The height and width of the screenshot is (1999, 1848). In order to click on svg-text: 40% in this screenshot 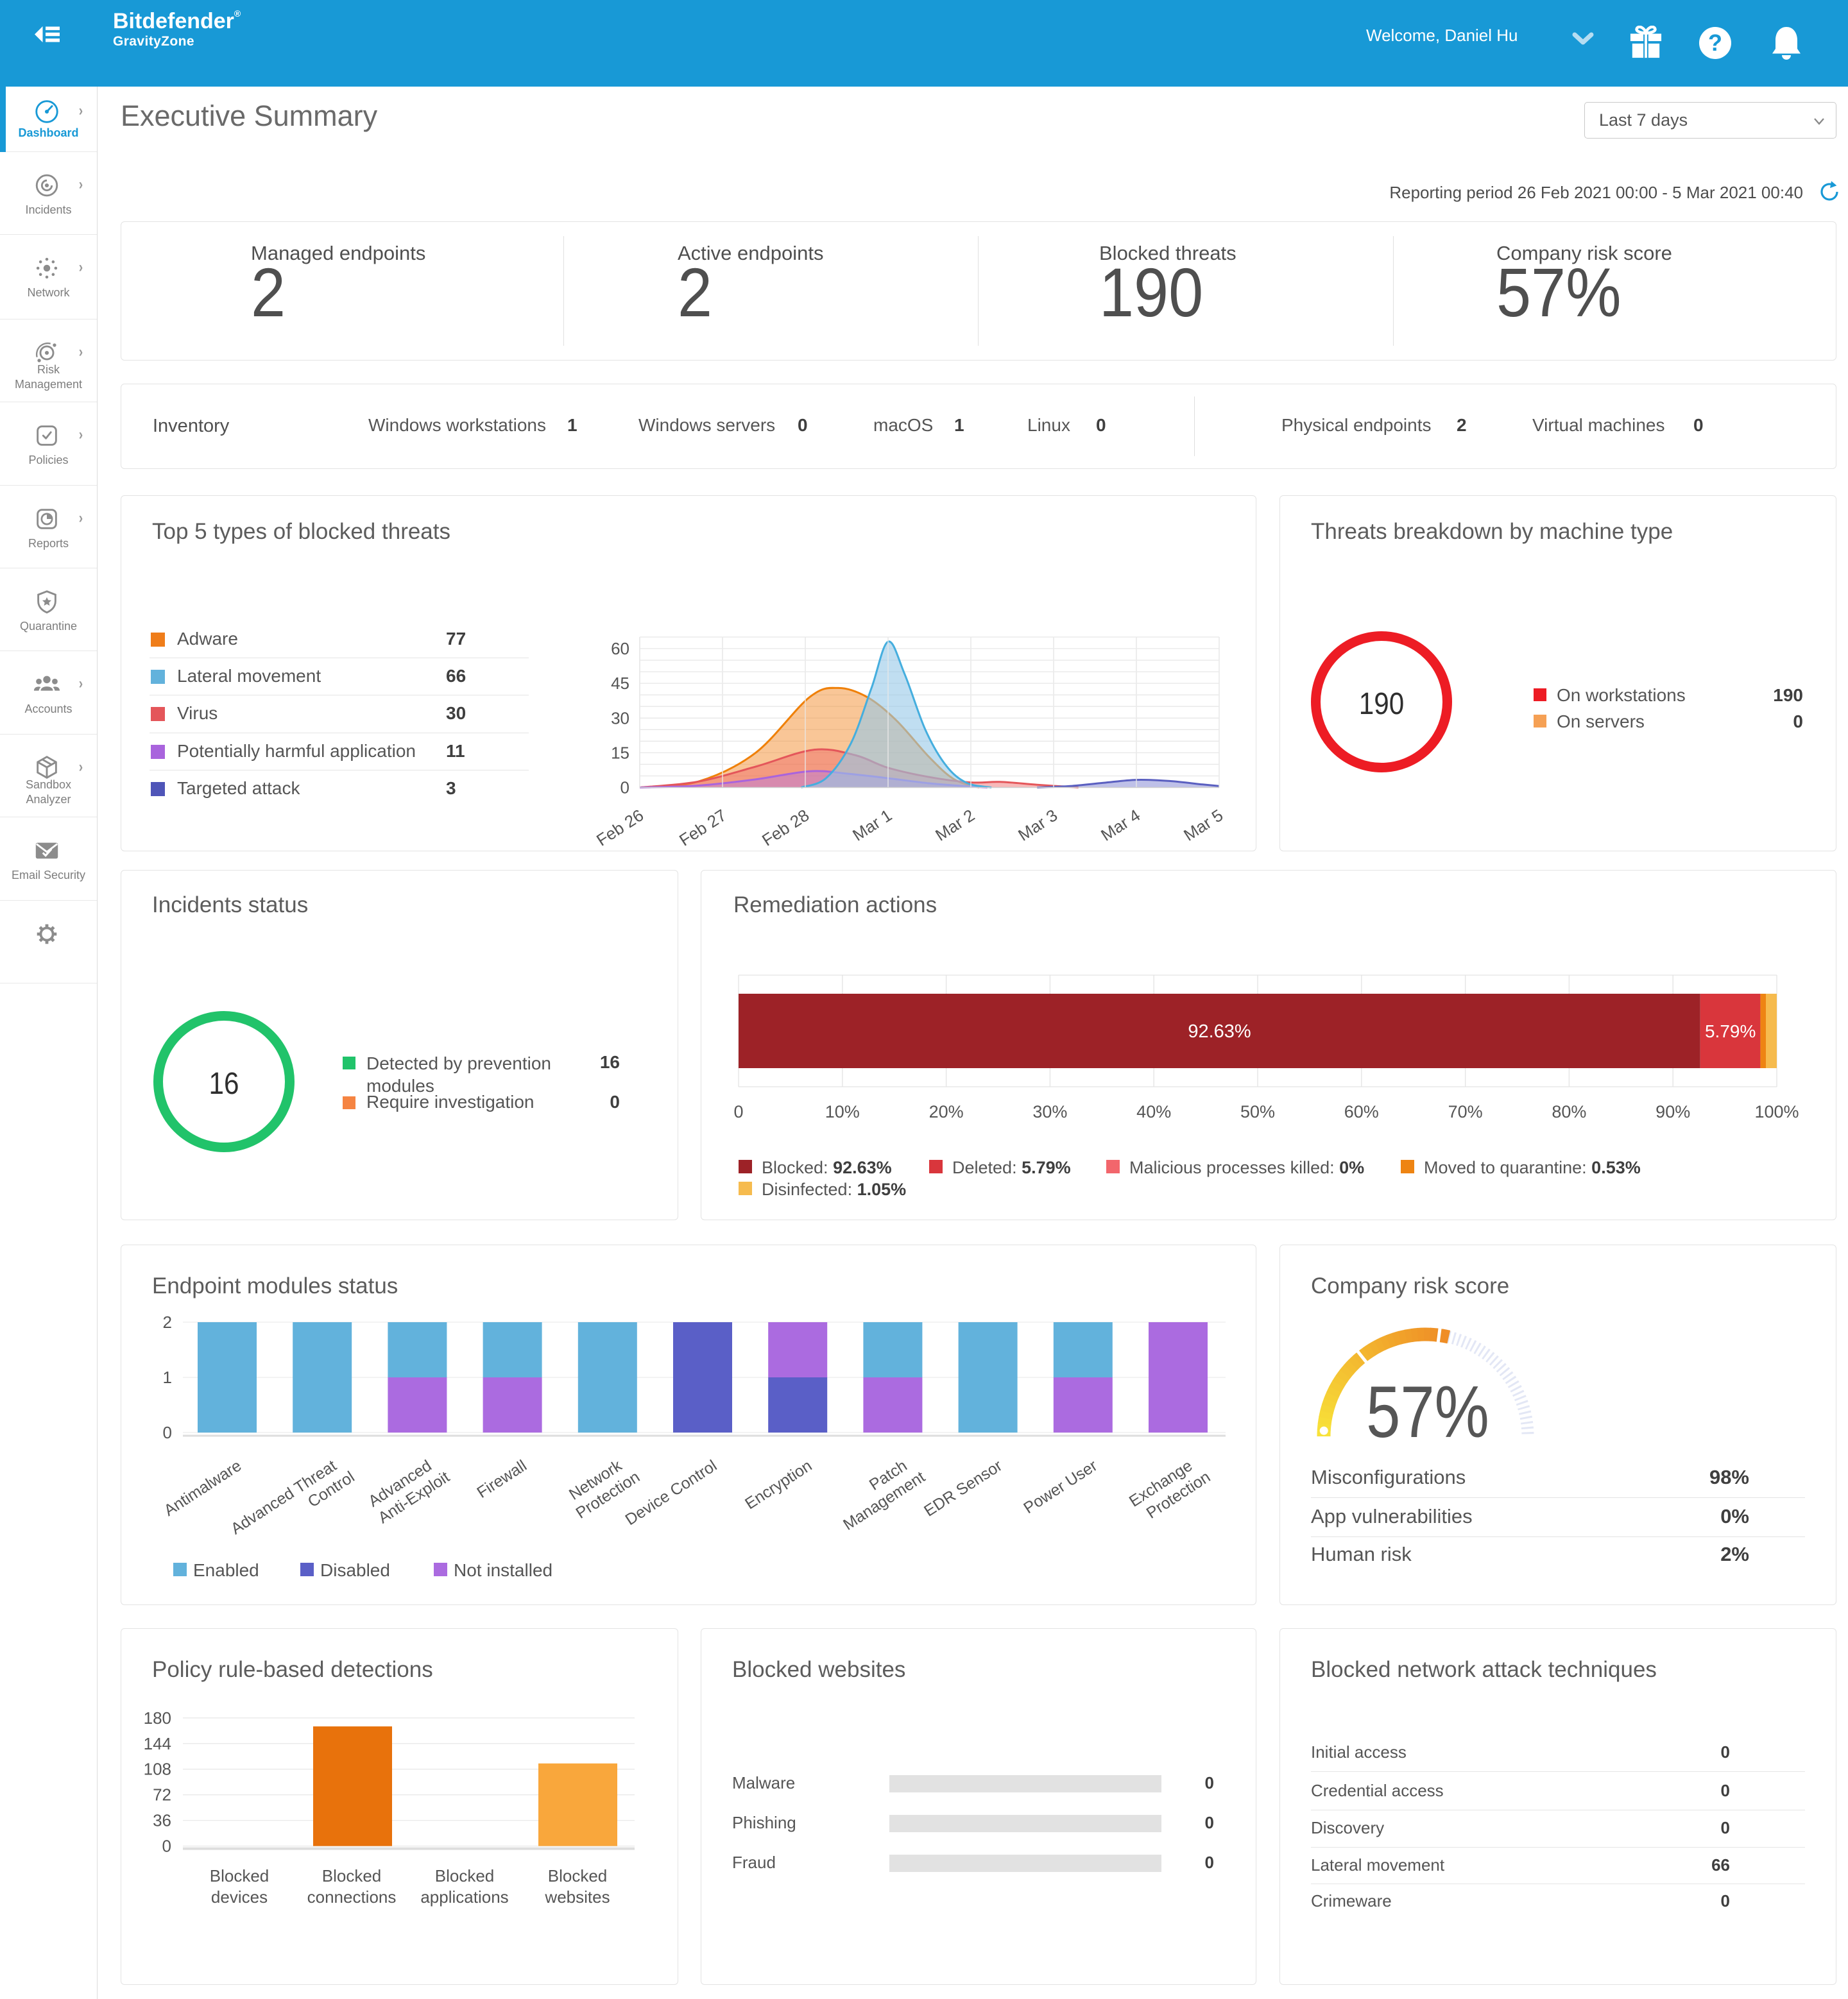, I will do `click(1153, 1111)`.